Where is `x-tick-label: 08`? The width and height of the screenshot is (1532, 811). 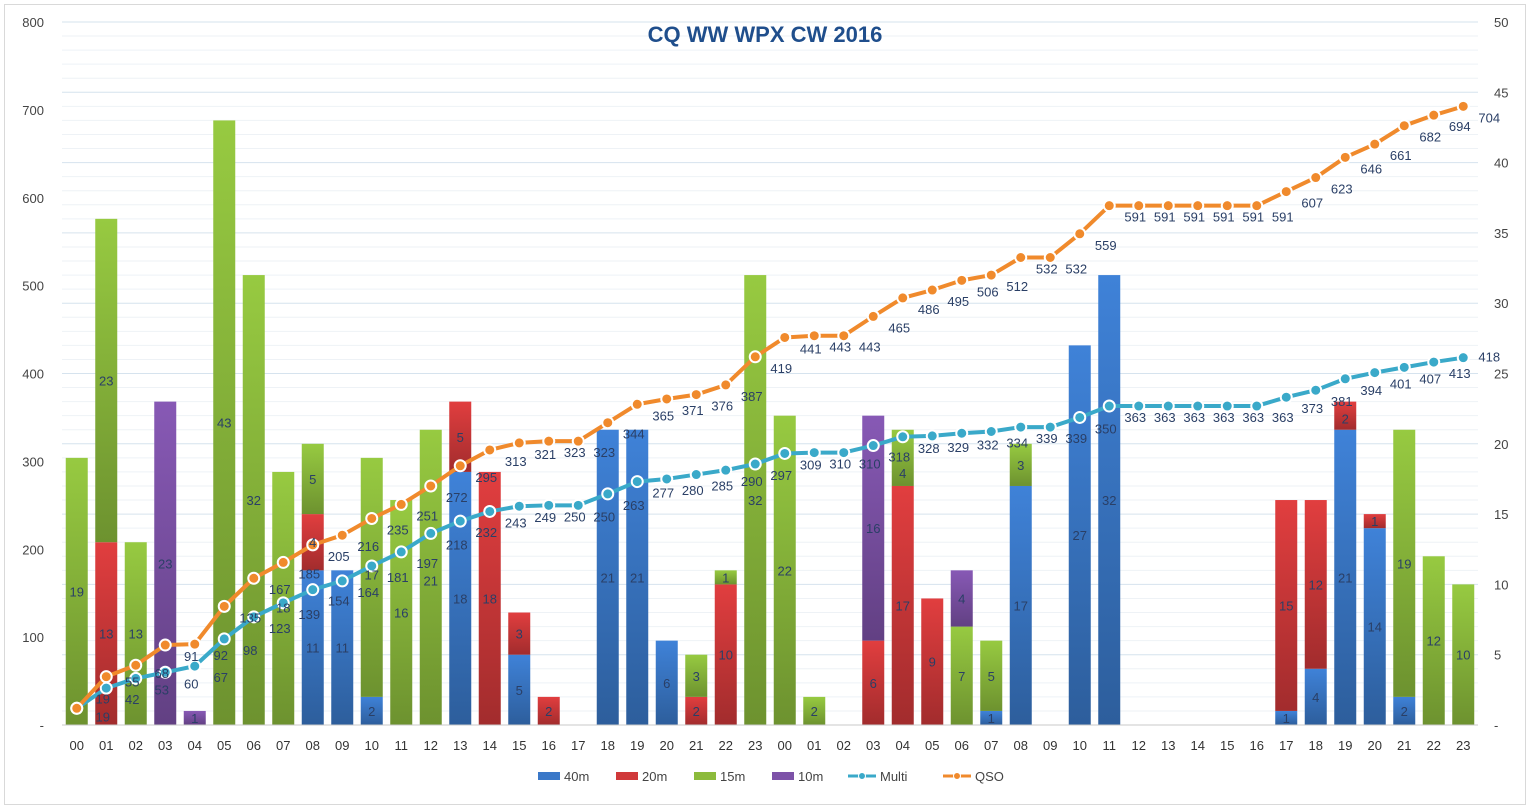
x-tick-label: 08 is located at coordinates (313, 745).